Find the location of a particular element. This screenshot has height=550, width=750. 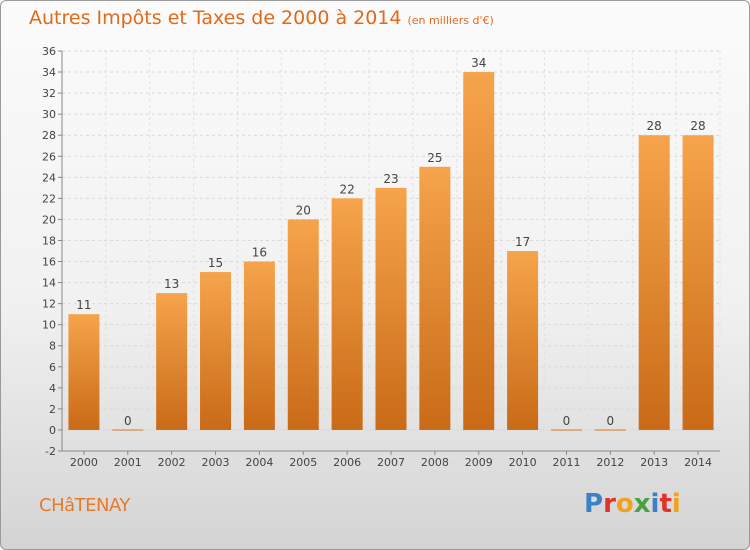

data-label-2003: 15 is located at coordinates (215, 263).